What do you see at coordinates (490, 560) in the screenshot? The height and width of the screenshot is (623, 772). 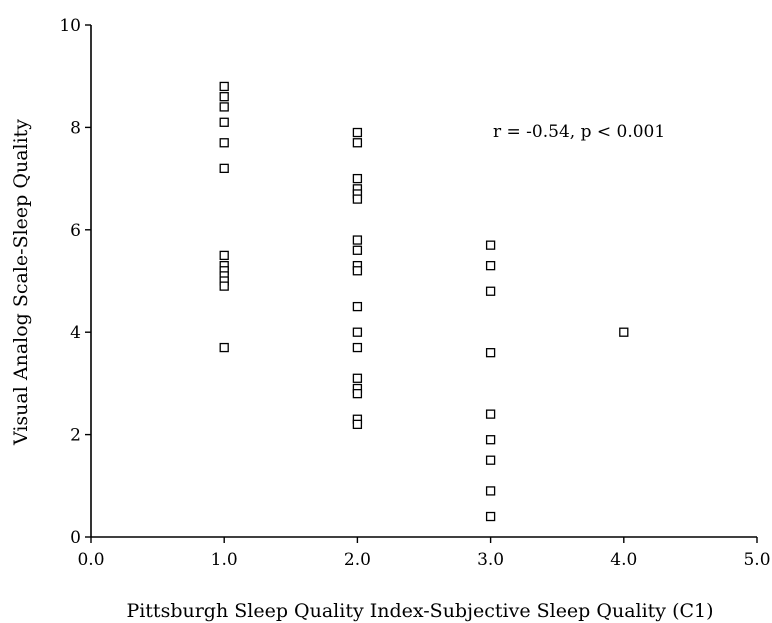 I see `x-tick-label: 3.0` at bounding box center [490, 560].